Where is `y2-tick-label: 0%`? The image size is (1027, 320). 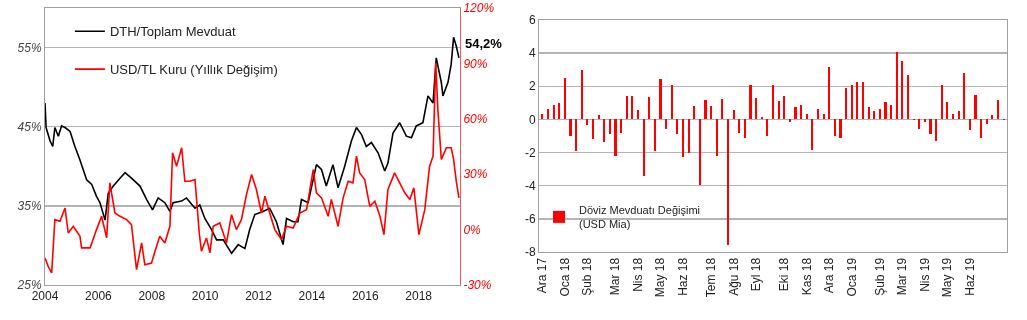
y2-tick-label: 0% is located at coordinates (472, 229).